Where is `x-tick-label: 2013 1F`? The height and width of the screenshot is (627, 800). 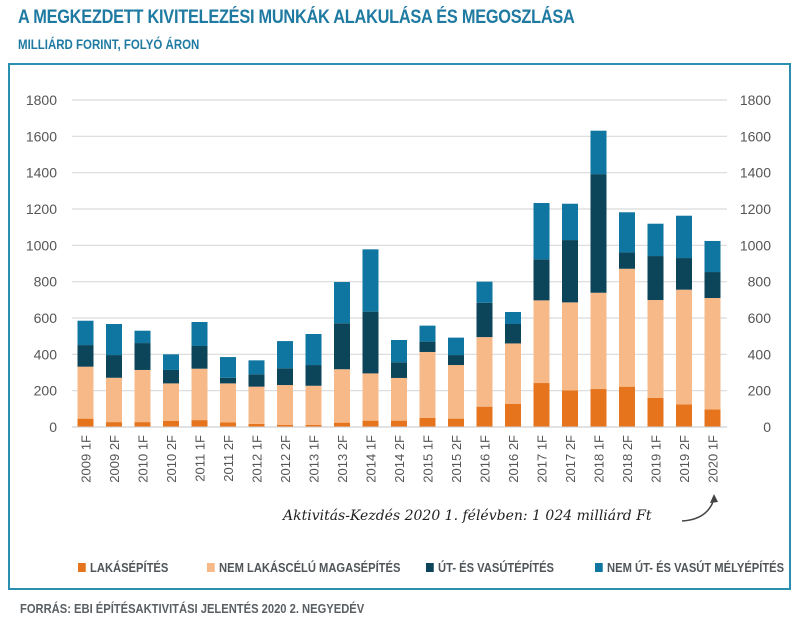
x-tick-label: 2013 1F is located at coordinates (314, 459).